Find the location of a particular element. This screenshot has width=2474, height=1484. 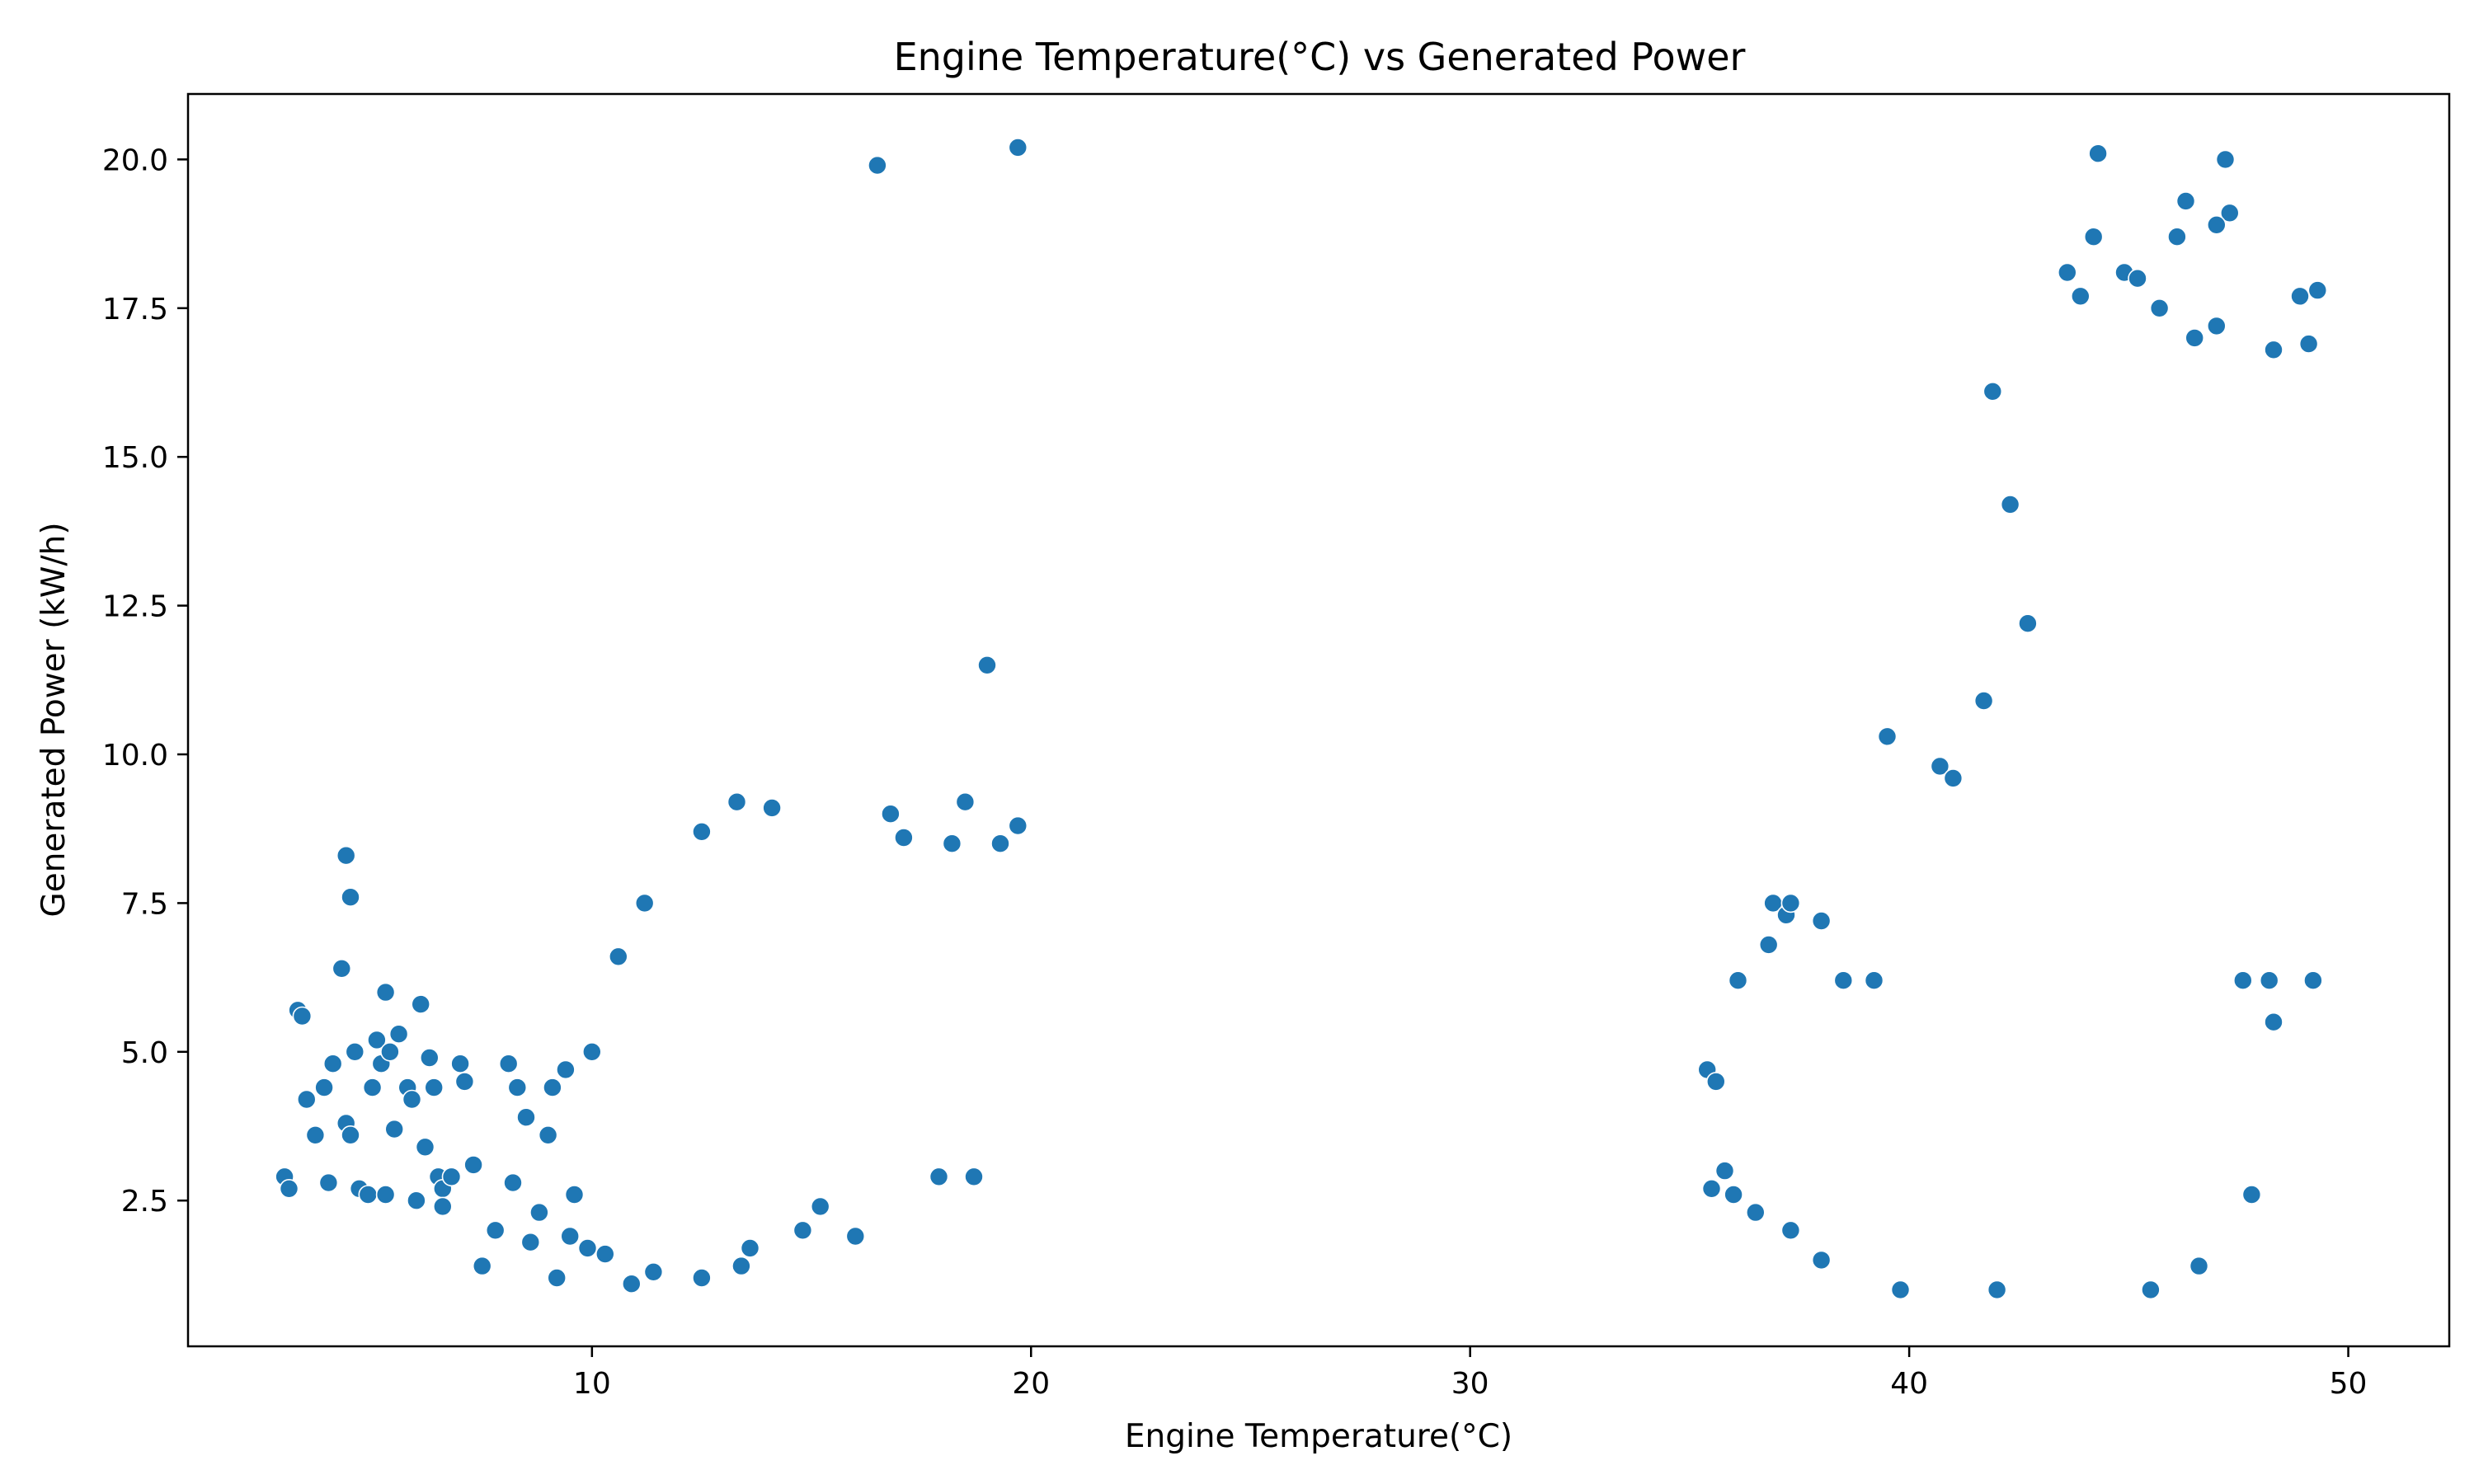

y-axis: 2.5 5.0 7.5 10.0 12.5 15.0 17.5 20.0 is located at coordinates (145, 681).